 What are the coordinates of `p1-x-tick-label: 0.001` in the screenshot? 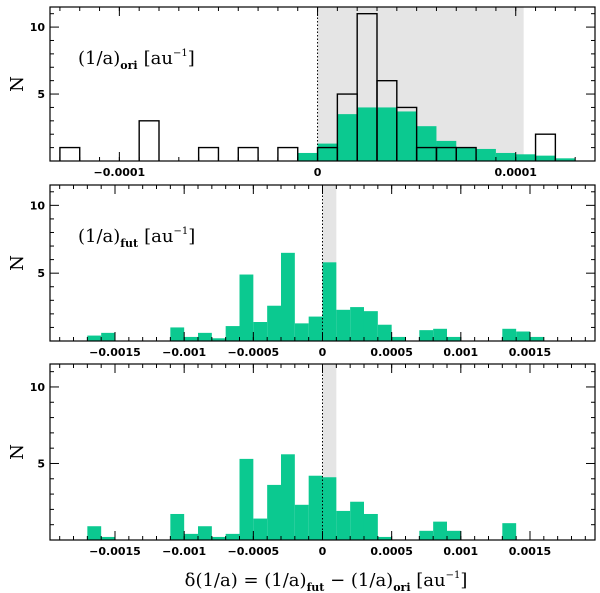 It's located at (460, 352).